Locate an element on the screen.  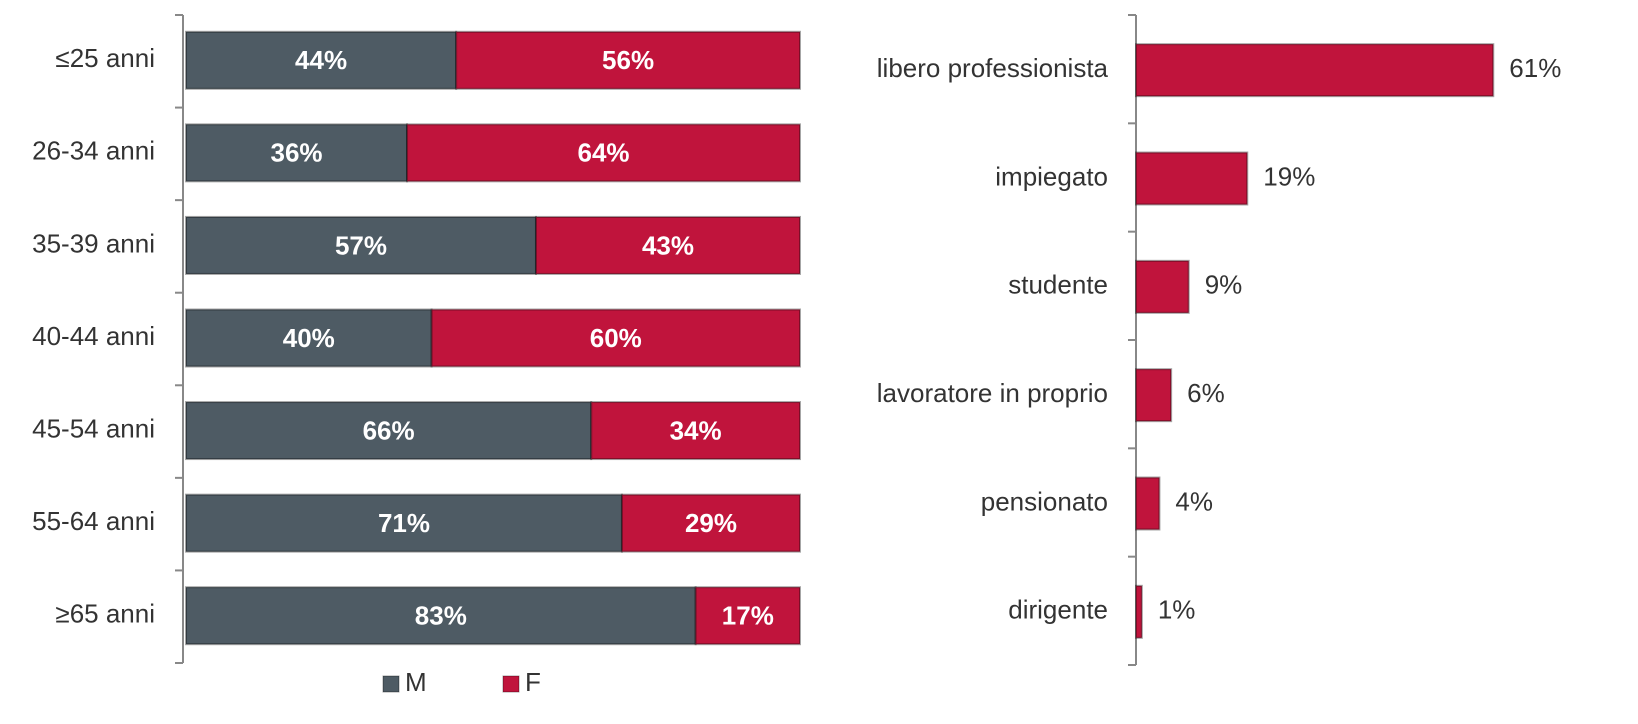
data-label: 83% is located at coordinates (441, 616).